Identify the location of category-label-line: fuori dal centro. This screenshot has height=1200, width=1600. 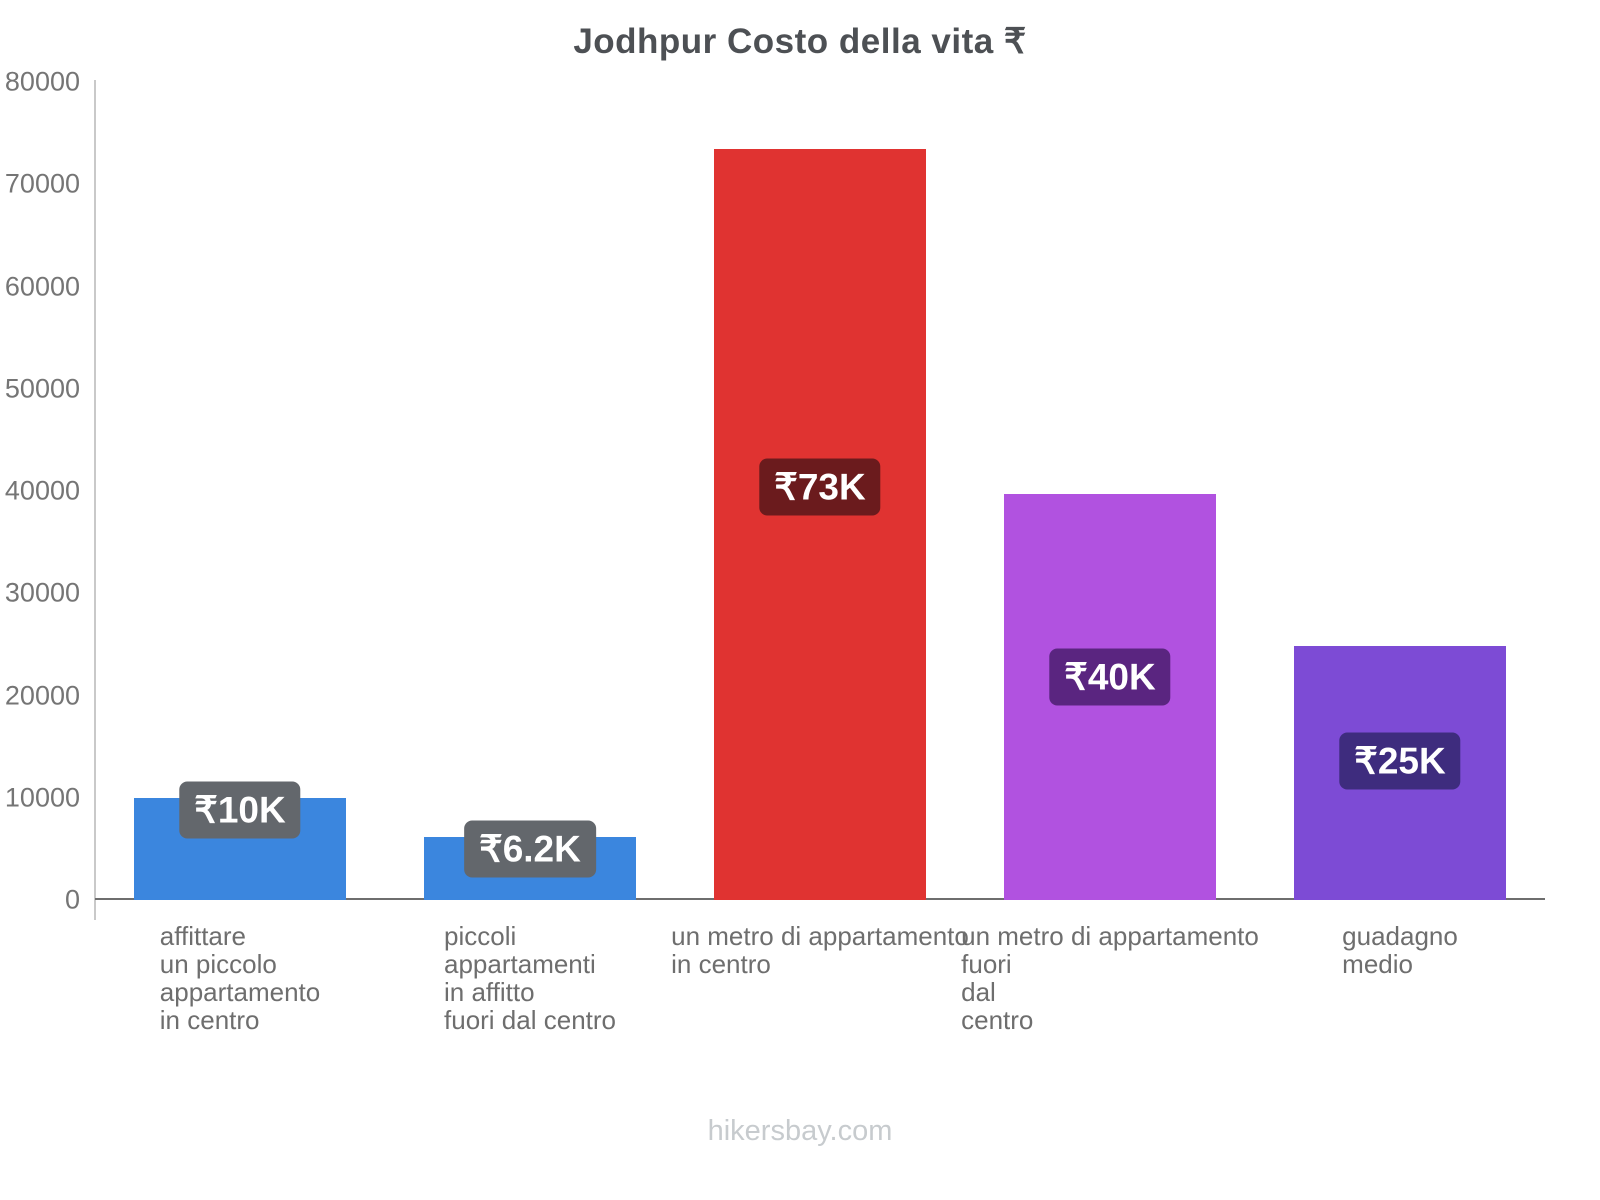
(530, 1020).